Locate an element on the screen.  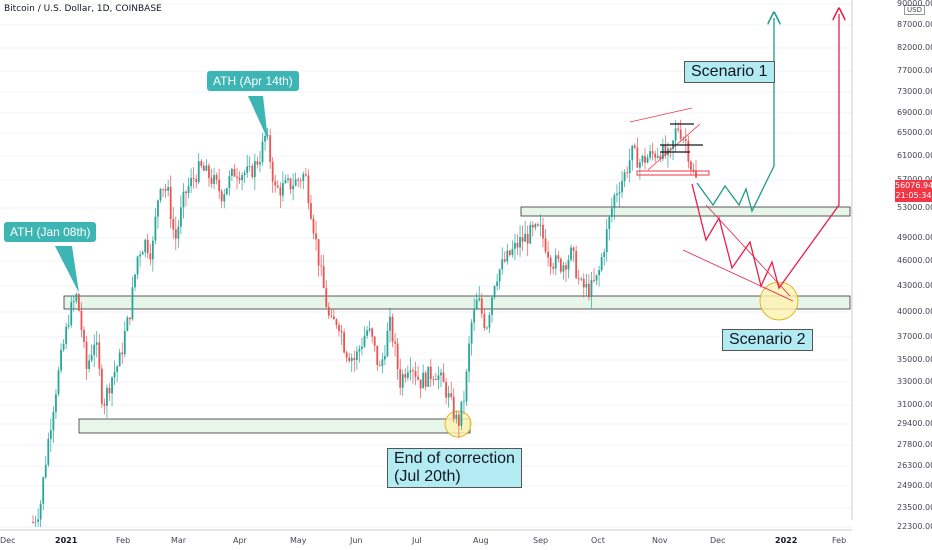
time-tick-label: Dec is located at coordinates (718, 540).